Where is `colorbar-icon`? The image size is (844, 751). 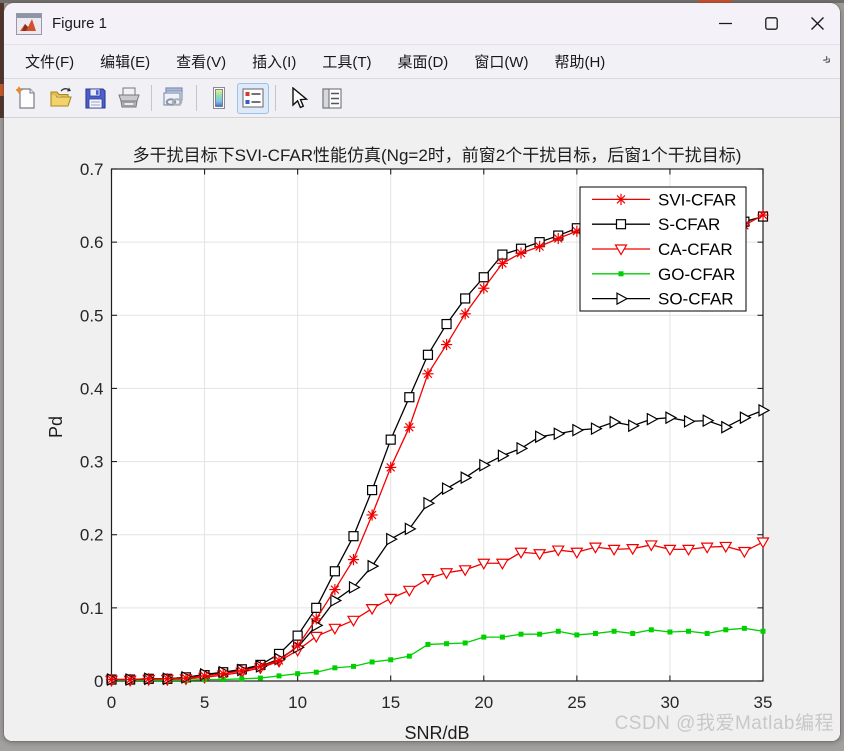
colorbar-icon is located at coordinates (219, 98).